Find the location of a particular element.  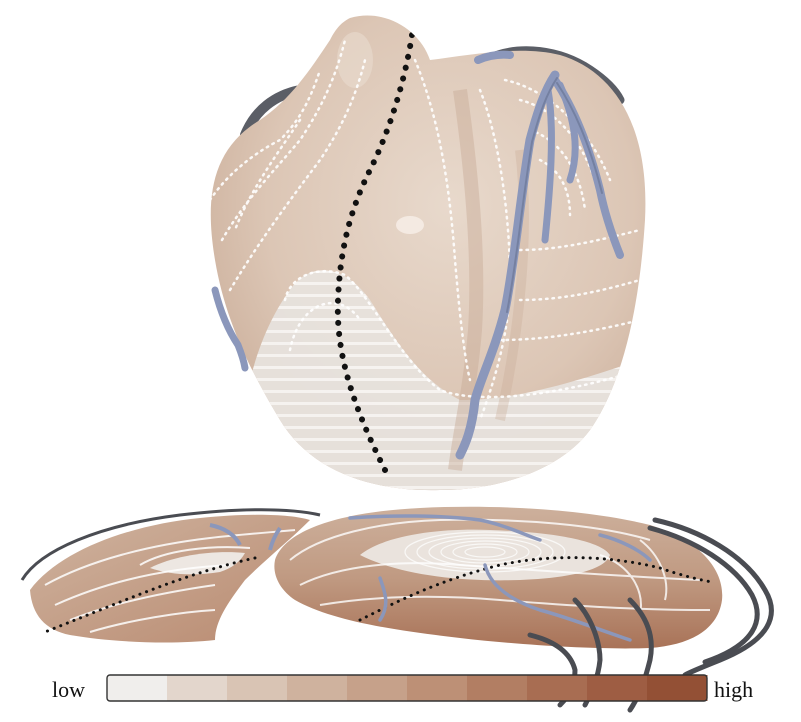

legend-colorbar is located at coordinates (407, 688).